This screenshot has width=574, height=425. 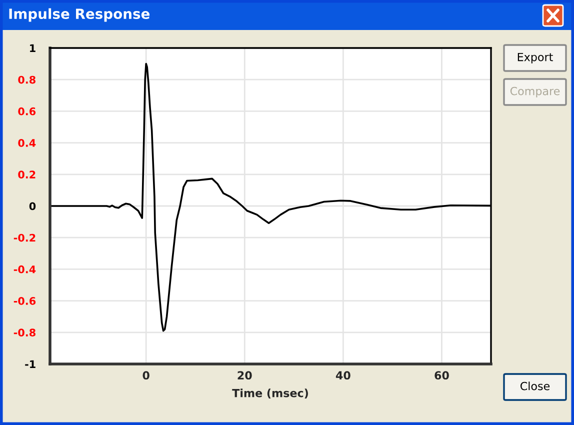 What do you see at coordinates (25, 301) in the screenshot?
I see `y-tick-label: -0.6` at bounding box center [25, 301].